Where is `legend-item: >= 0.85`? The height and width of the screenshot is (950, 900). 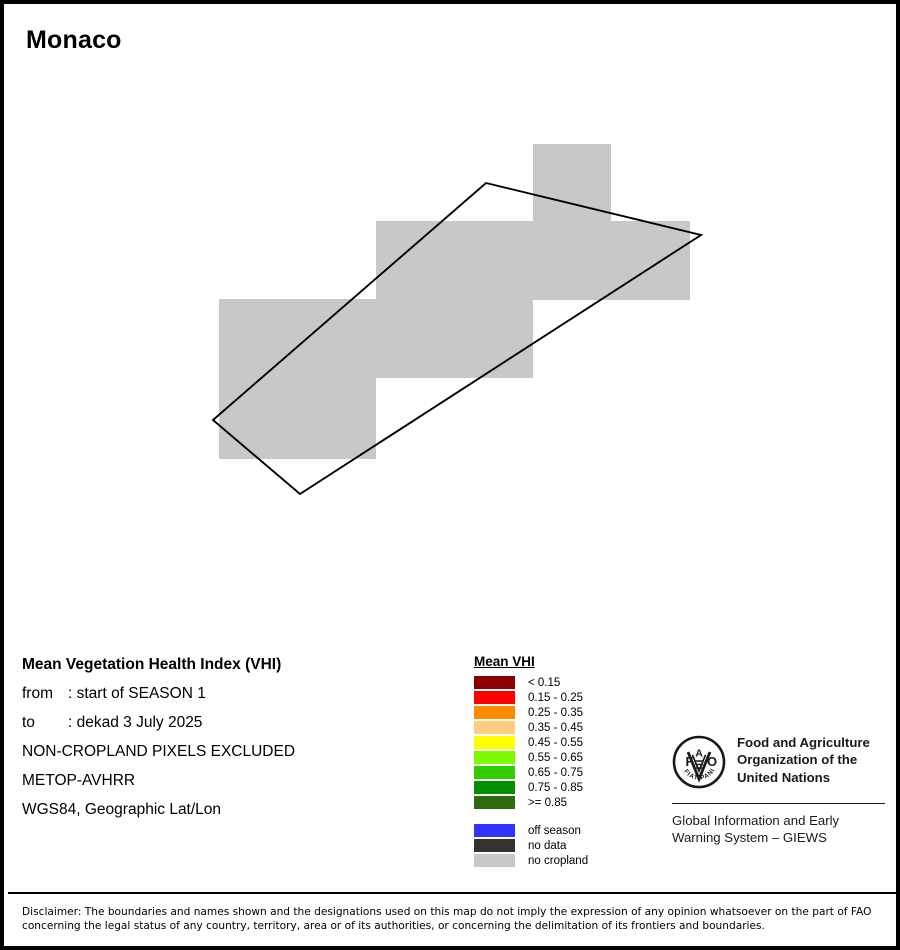
legend-item: >= 0.85 is located at coordinates (531, 802).